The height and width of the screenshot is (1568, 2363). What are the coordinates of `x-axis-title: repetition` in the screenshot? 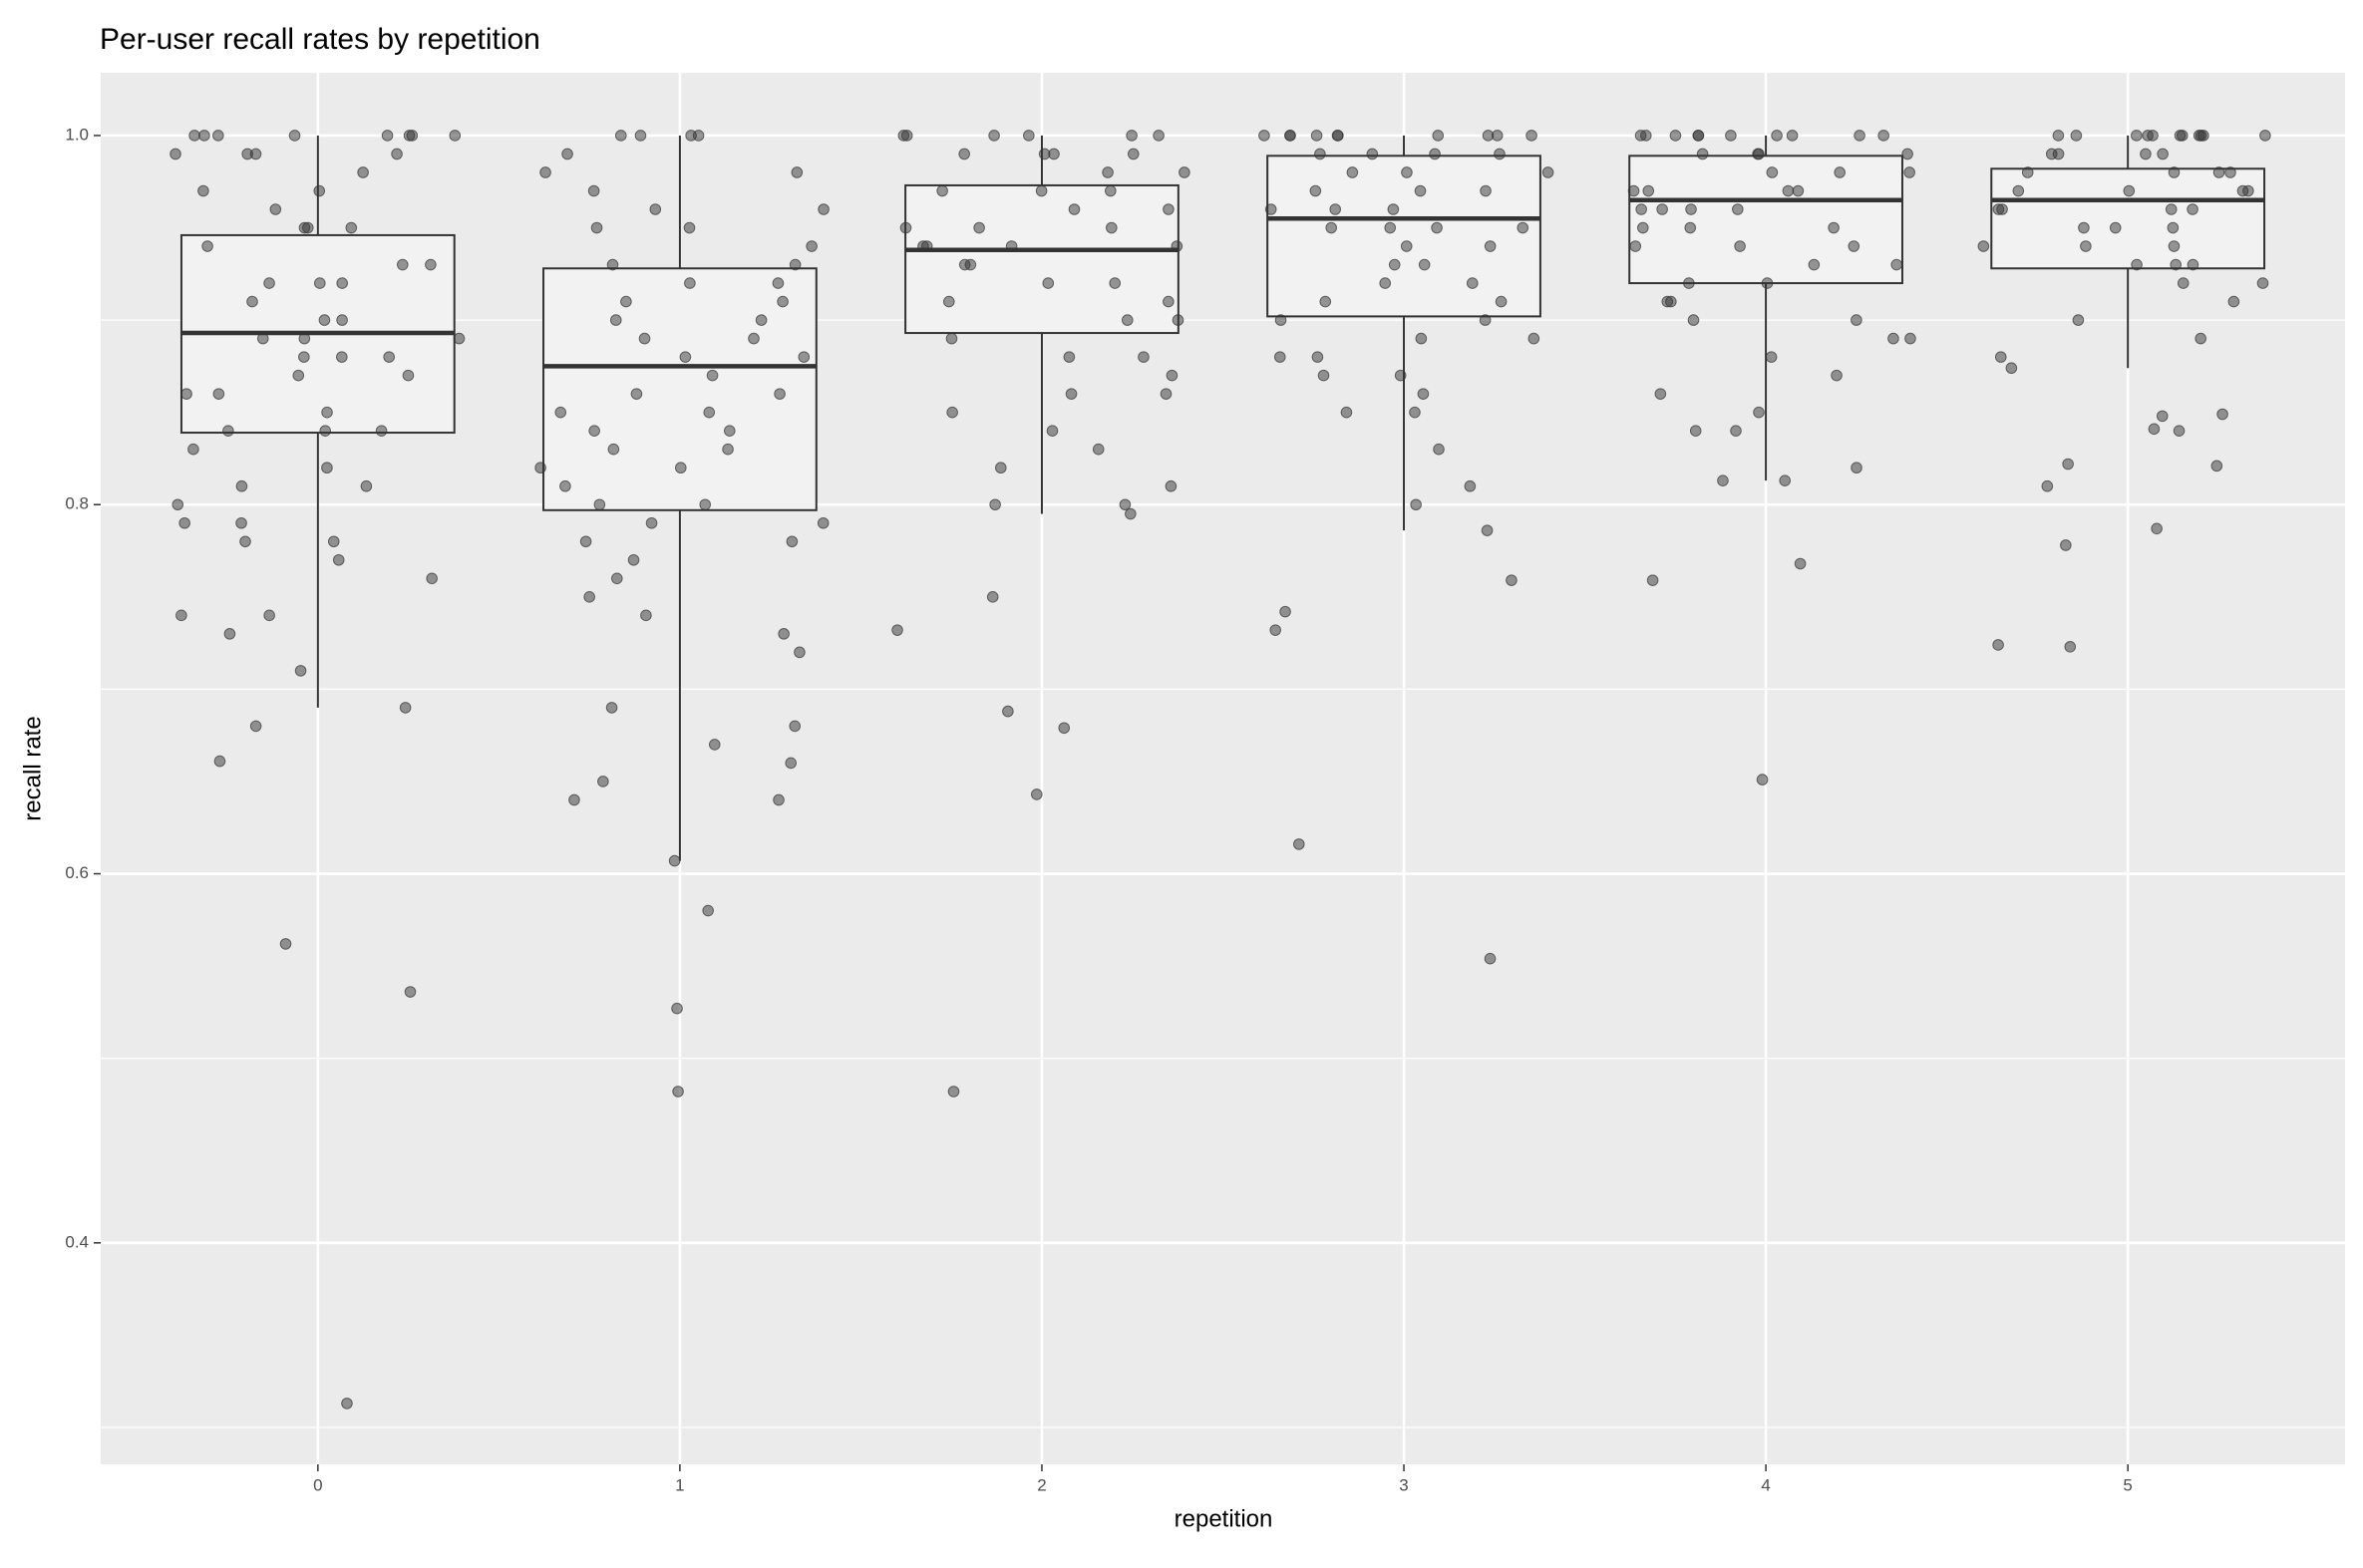 It's located at (1224, 1518).